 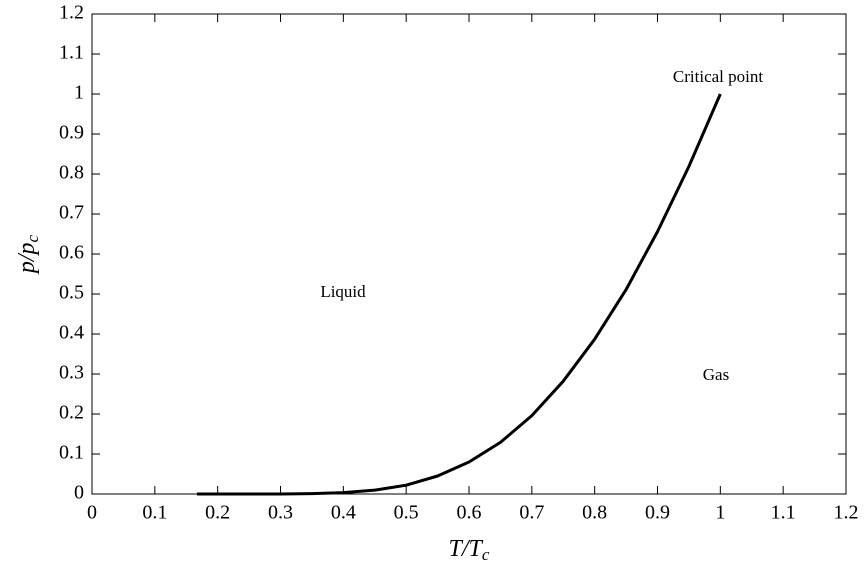 What do you see at coordinates (71, 253) in the screenshot?
I see `y-tick-label: 0.6` at bounding box center [71, 253].